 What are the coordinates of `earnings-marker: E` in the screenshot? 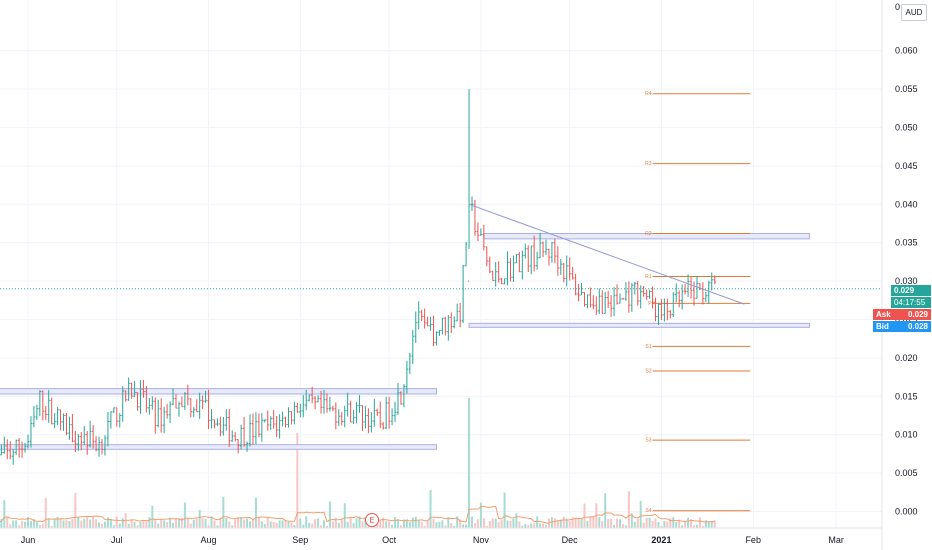 It's located at (372, 520).